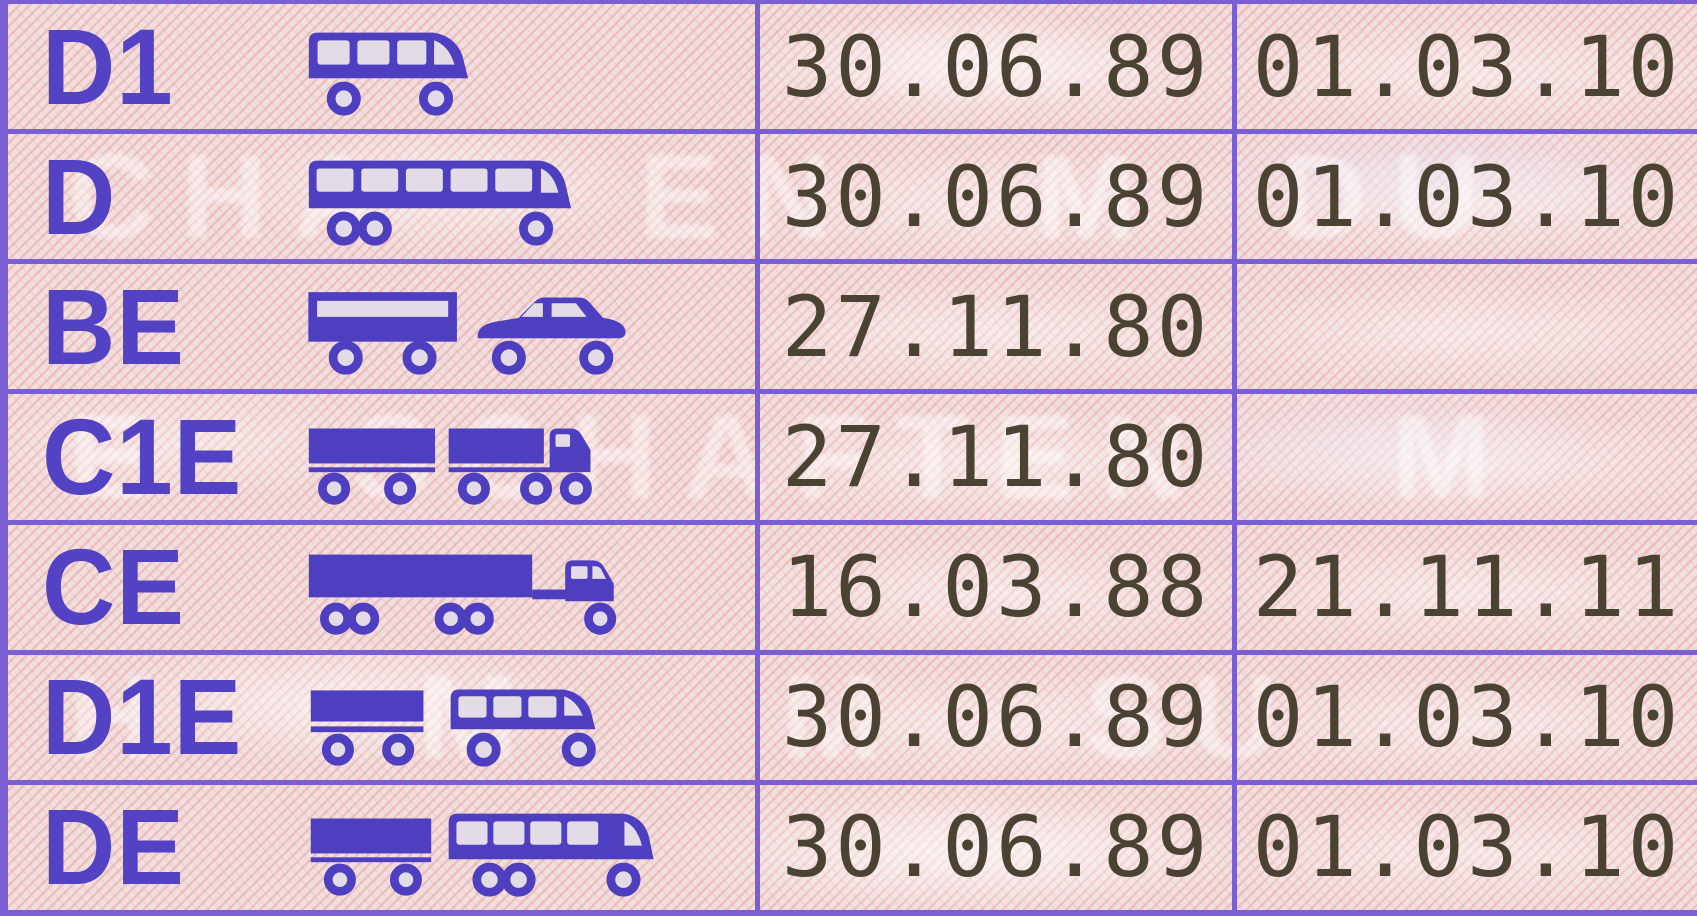  What do you see at coordinates (113, 847) in the screenshot?
I see `category-label: DE` at bounding box center [113, 847].